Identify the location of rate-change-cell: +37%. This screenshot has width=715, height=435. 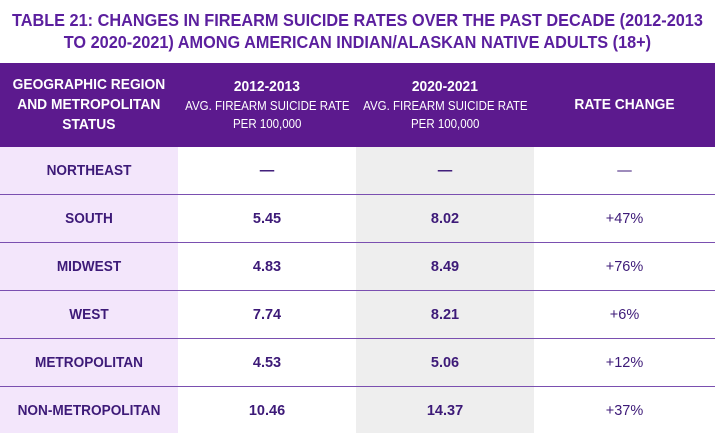
(624, 410).